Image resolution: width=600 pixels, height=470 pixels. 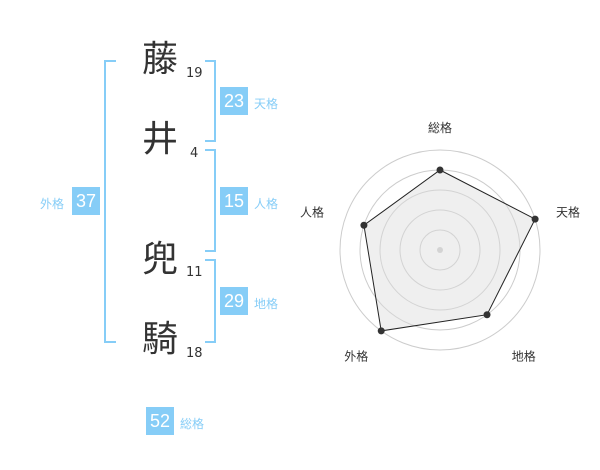 What do you see at coordinates (234, 201) in the screenshot?
I see `jinkaku-value: 15` at bounding box center [234, 201].